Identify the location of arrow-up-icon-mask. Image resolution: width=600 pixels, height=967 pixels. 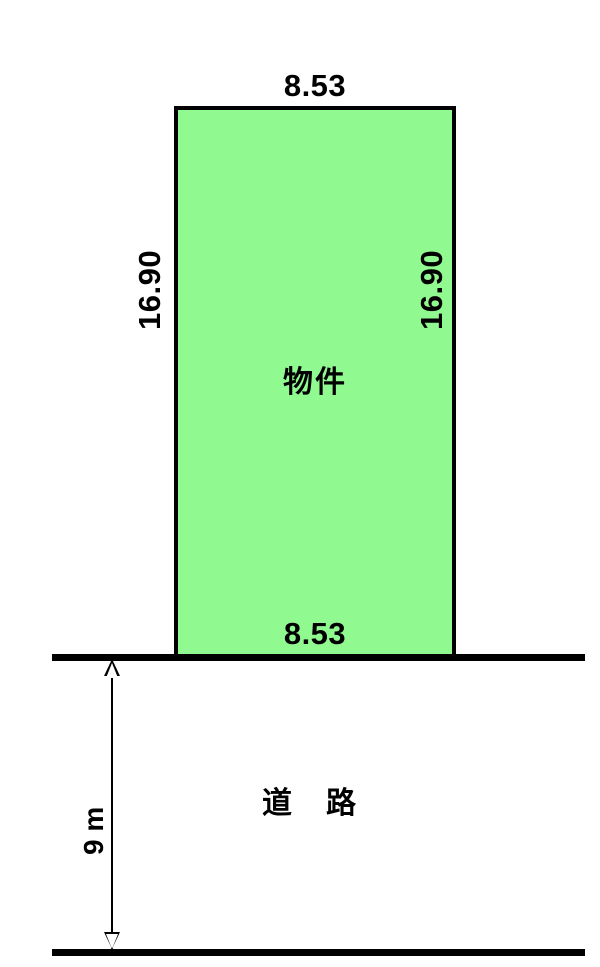
(112, 670).